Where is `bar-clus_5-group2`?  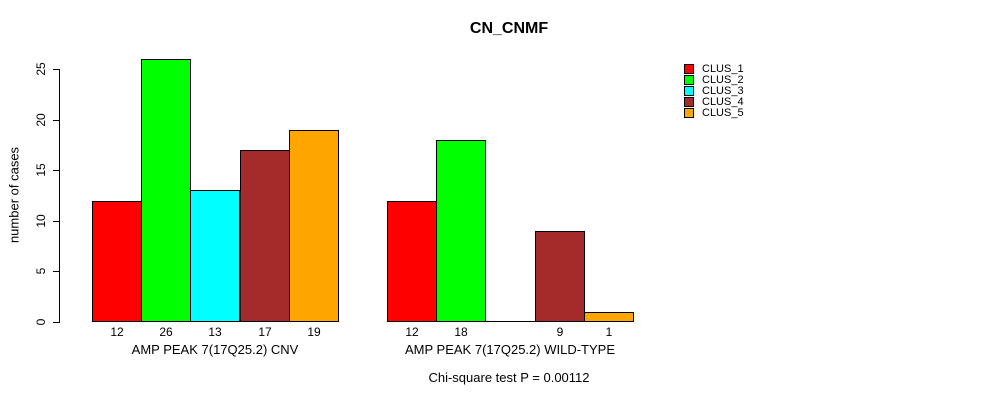 bar-clus_5-group2 is located at coordinates (609, 317).